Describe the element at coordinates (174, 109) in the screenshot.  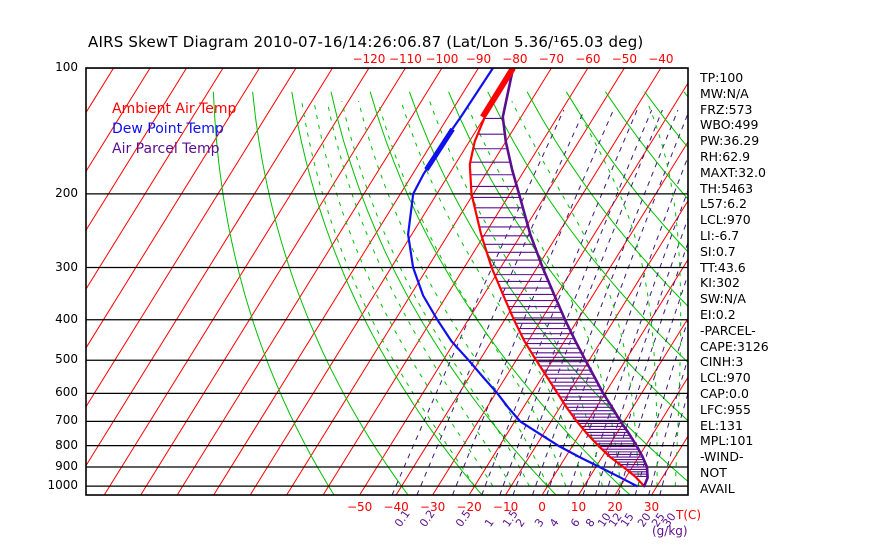
I see `legend-ambient-air-temp: Ambient Air Temp` at that location.